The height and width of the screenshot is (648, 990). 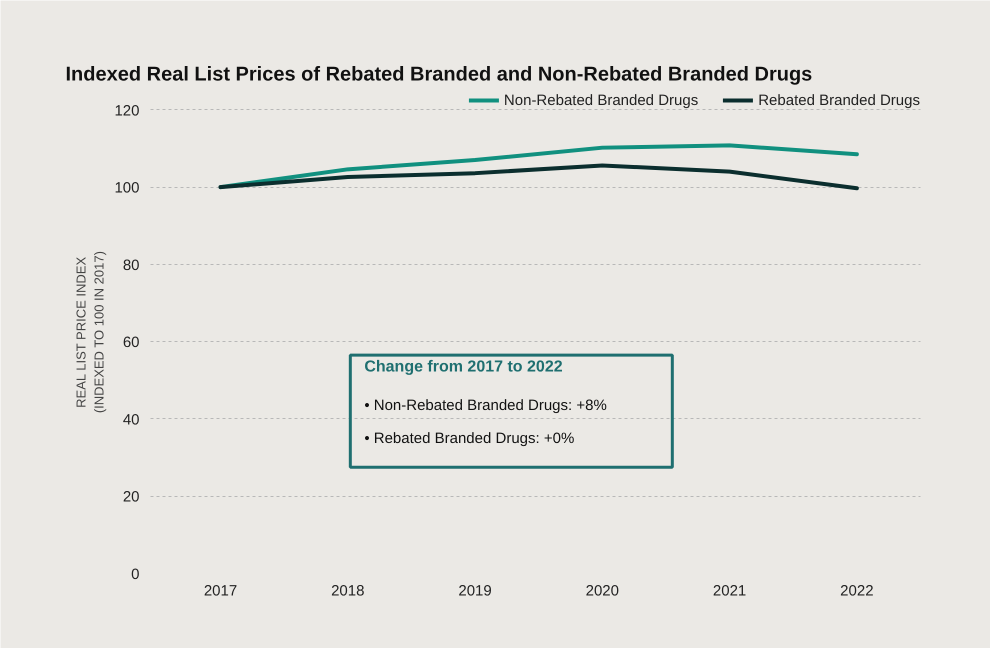 What do you see at coordinates (131, 265) in the screenshot?
I see `y-tick-label: 80` at bounding box center [131, 265].